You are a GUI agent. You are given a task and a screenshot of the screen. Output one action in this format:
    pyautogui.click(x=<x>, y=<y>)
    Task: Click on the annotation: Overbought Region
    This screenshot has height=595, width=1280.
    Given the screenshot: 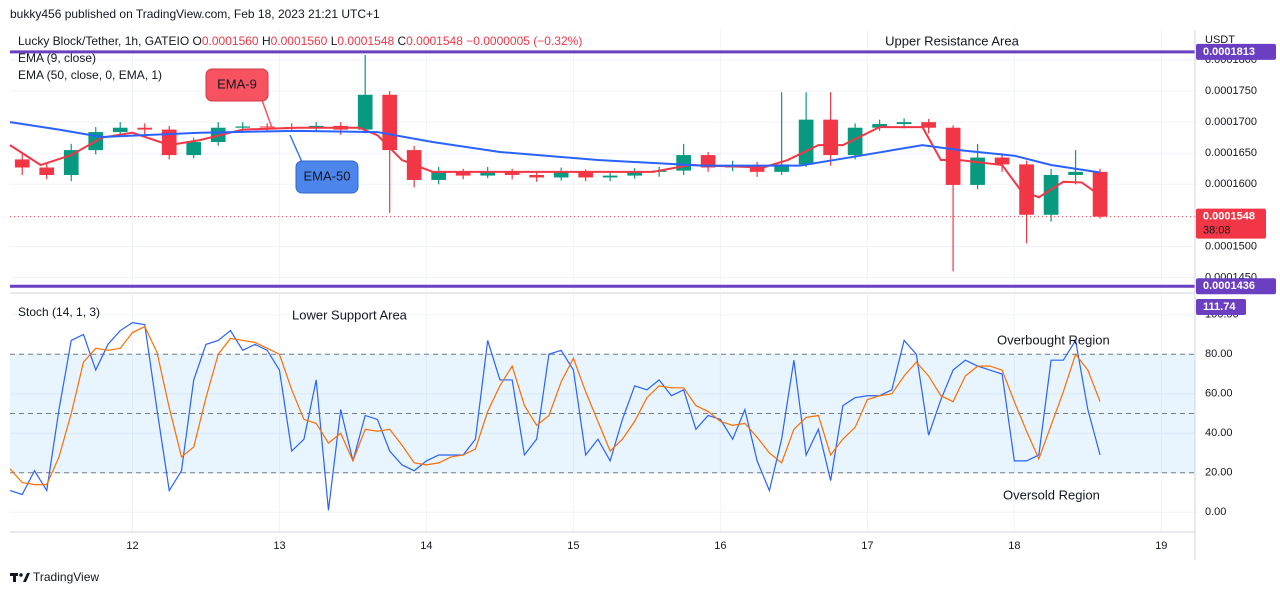 What is the action you would take?
    pyautogui.click(x=1053, y=339)
    